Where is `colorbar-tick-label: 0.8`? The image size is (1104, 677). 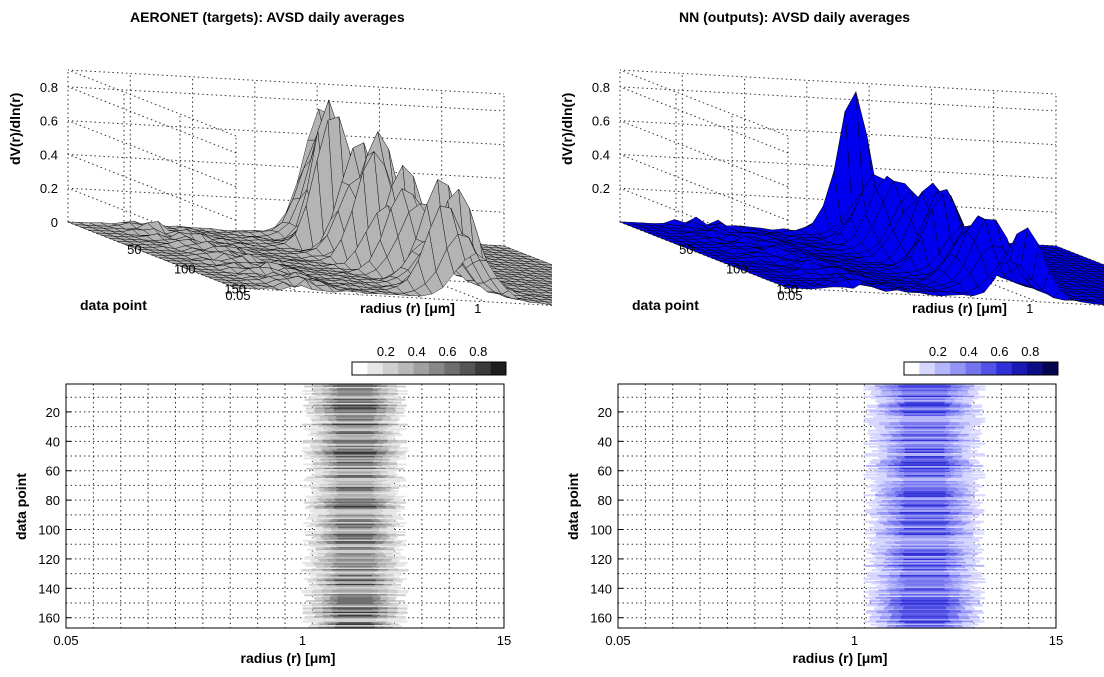 colorbar-tick-label: 0.8 is located at coordinates (478, 351).